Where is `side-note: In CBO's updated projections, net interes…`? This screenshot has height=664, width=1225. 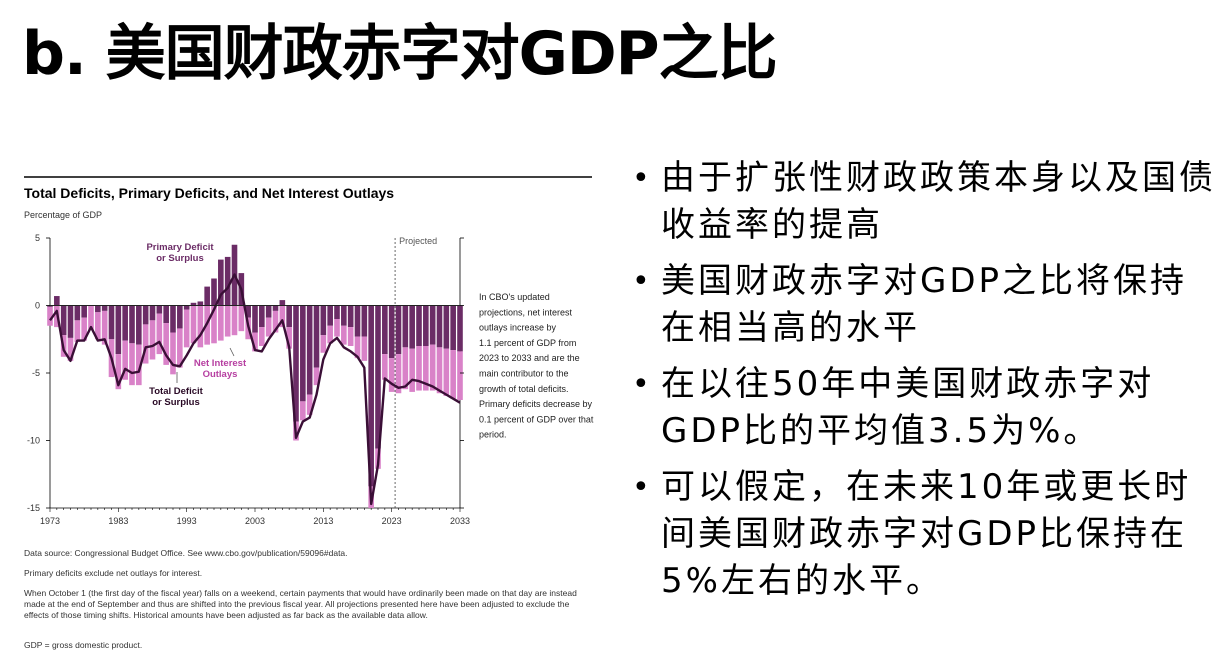 side-note: In CBO's updated projections, net interes… is located at coordinates (536, 366).